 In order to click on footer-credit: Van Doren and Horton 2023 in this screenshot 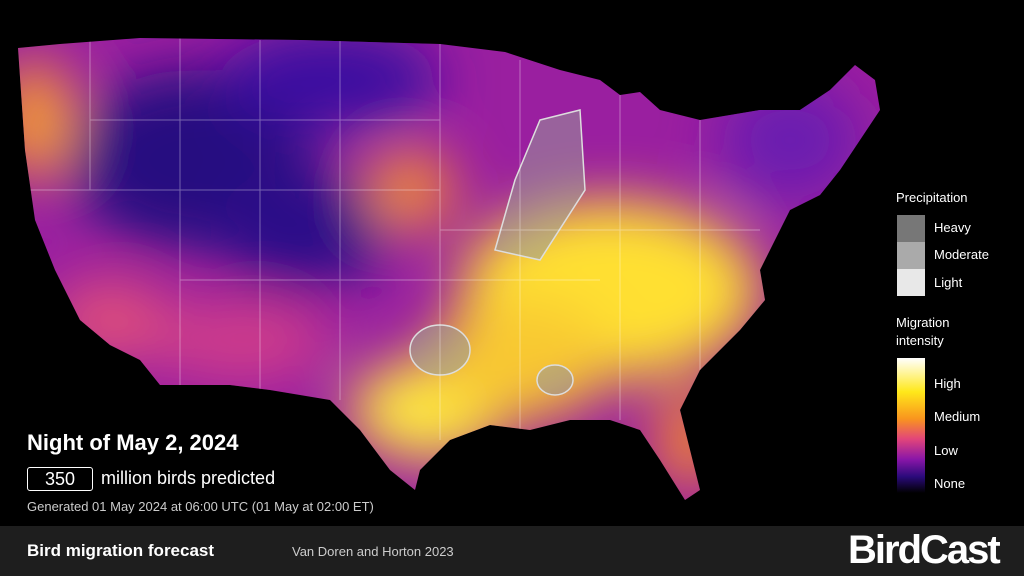, I will do `click(373, 551)`.